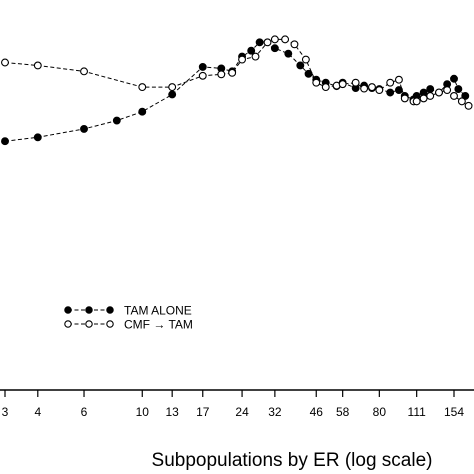 The image size is (474, 474). I want to click on x-tick-label-10: 10, so click(143, 412).